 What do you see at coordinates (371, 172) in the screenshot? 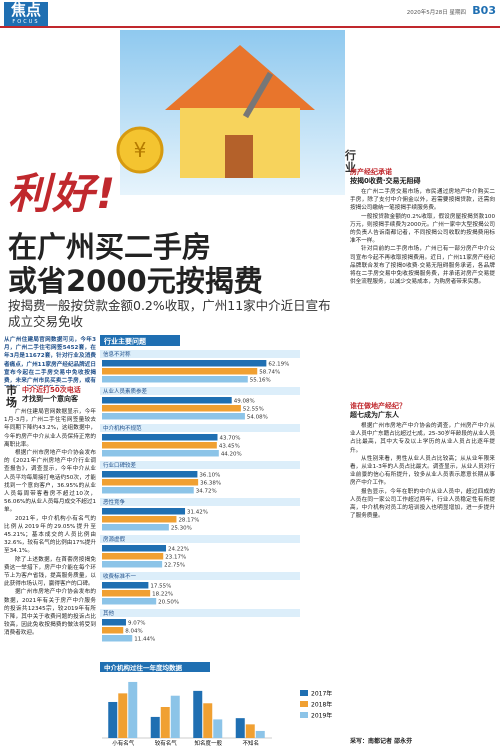
I see `heading: 房产经纪承诺` at bounding box center [371, 172].